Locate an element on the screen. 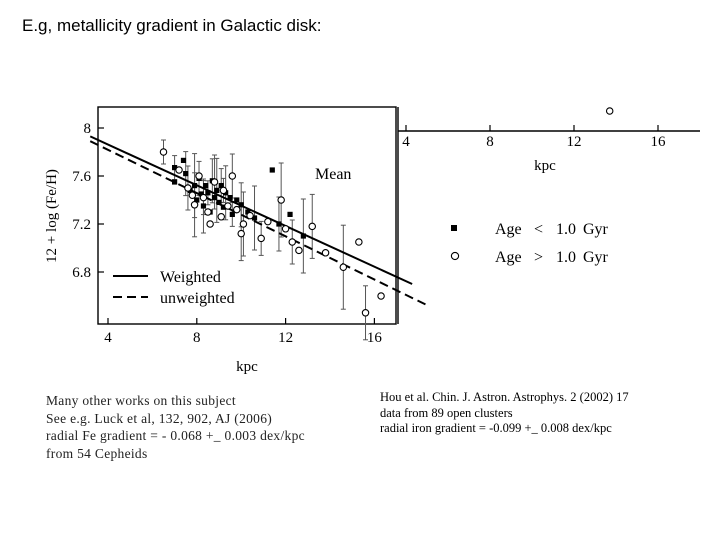 This screenshot has width=720, height=540. right-plot-points is located at coordinates (609, 111).